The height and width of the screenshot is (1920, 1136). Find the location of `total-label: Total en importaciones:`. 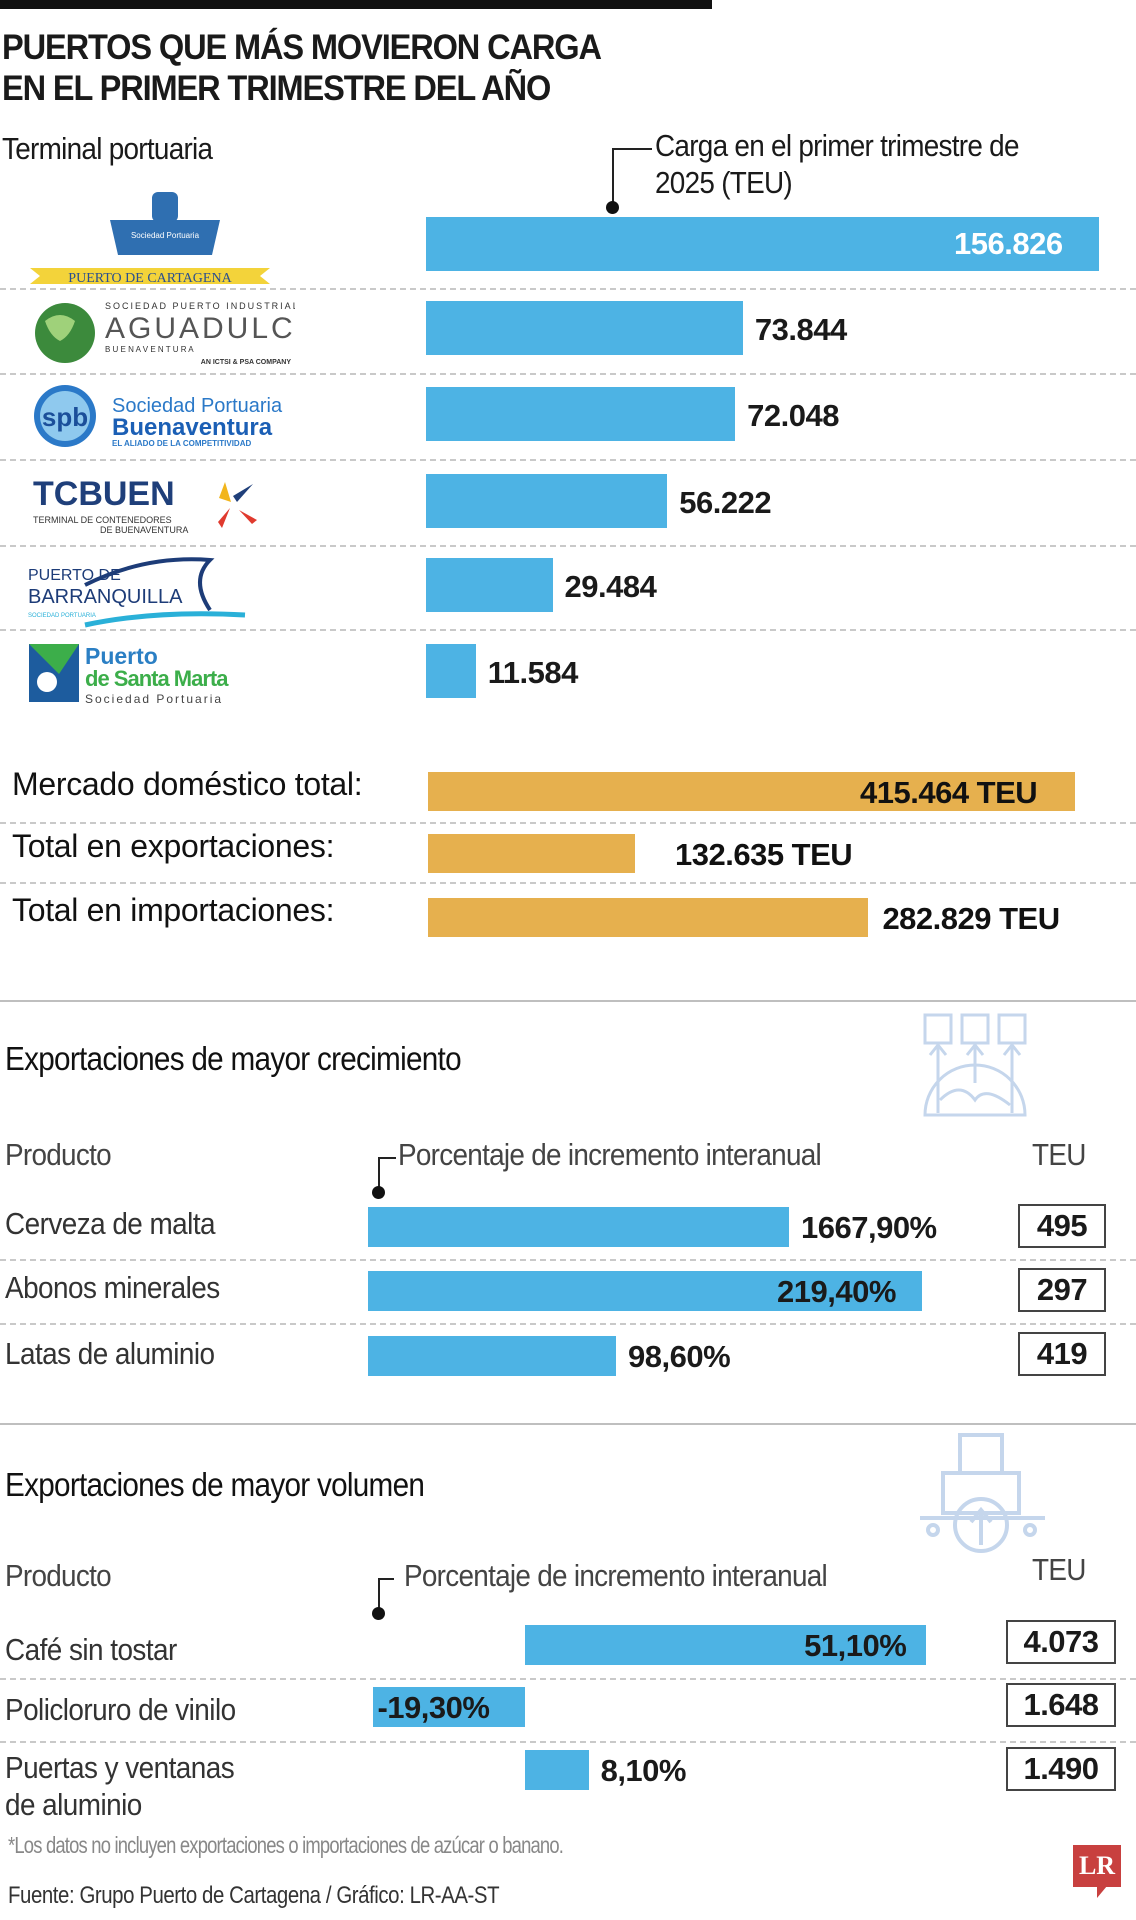

total-label: Total en importaciones: is located at coordinates (173, 910).